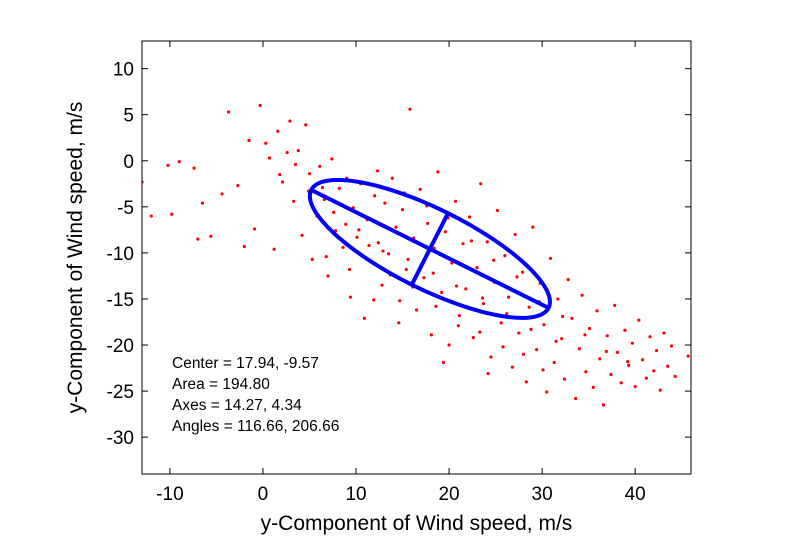  I want to click on y-axis-label: y-Component of Wind speed, m/s, so click(75, 258).